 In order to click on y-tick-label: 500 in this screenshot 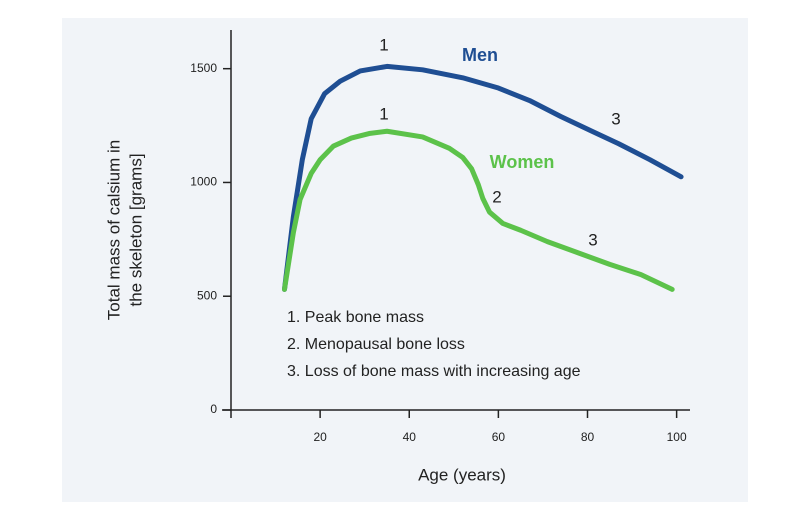, I will do `click(207, 295)`.